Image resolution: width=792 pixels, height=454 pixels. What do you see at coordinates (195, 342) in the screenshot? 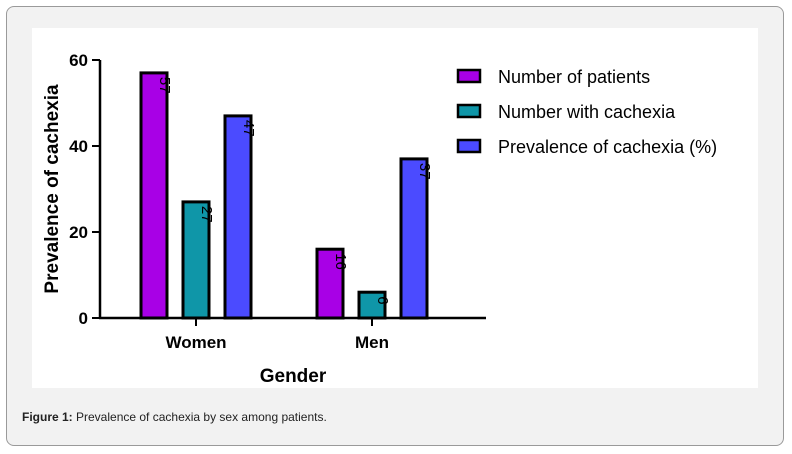
I see `x-tick-label: Women` at bounding box center [195, 342].